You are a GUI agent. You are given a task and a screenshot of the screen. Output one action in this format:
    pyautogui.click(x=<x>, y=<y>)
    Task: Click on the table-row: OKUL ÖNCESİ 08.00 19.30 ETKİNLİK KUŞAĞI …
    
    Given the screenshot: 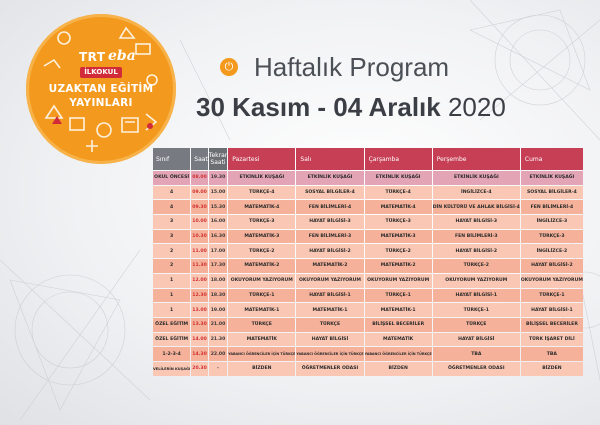 What is the action you would take?
    pyautogui.click(x=368, y=178)
    